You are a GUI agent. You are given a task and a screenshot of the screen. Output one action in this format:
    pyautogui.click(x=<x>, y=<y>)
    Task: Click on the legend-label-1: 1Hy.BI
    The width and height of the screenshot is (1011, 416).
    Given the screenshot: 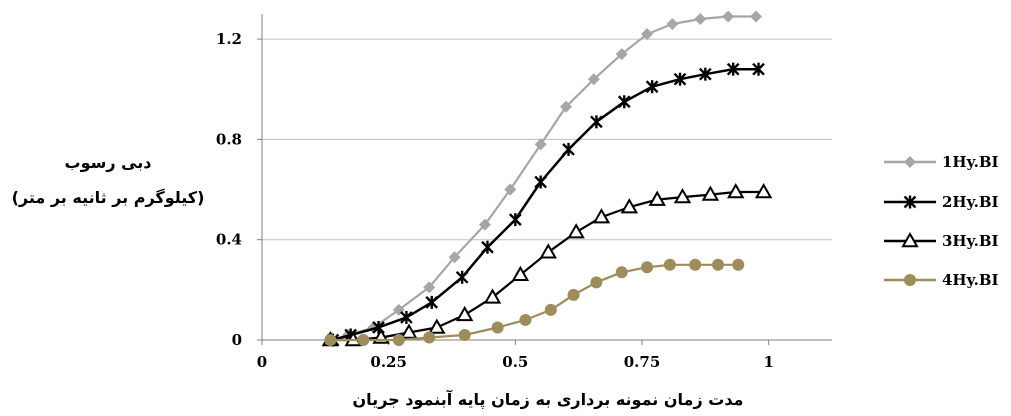 What is the action you would take?
    pyautogui.click(x=970, y=162)
    